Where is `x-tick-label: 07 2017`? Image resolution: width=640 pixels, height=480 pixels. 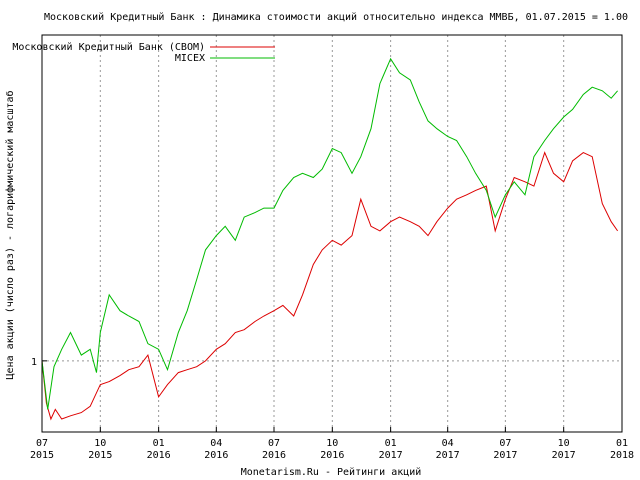 x-tick-label: 07 2017 is located at coordinates (505, 449).